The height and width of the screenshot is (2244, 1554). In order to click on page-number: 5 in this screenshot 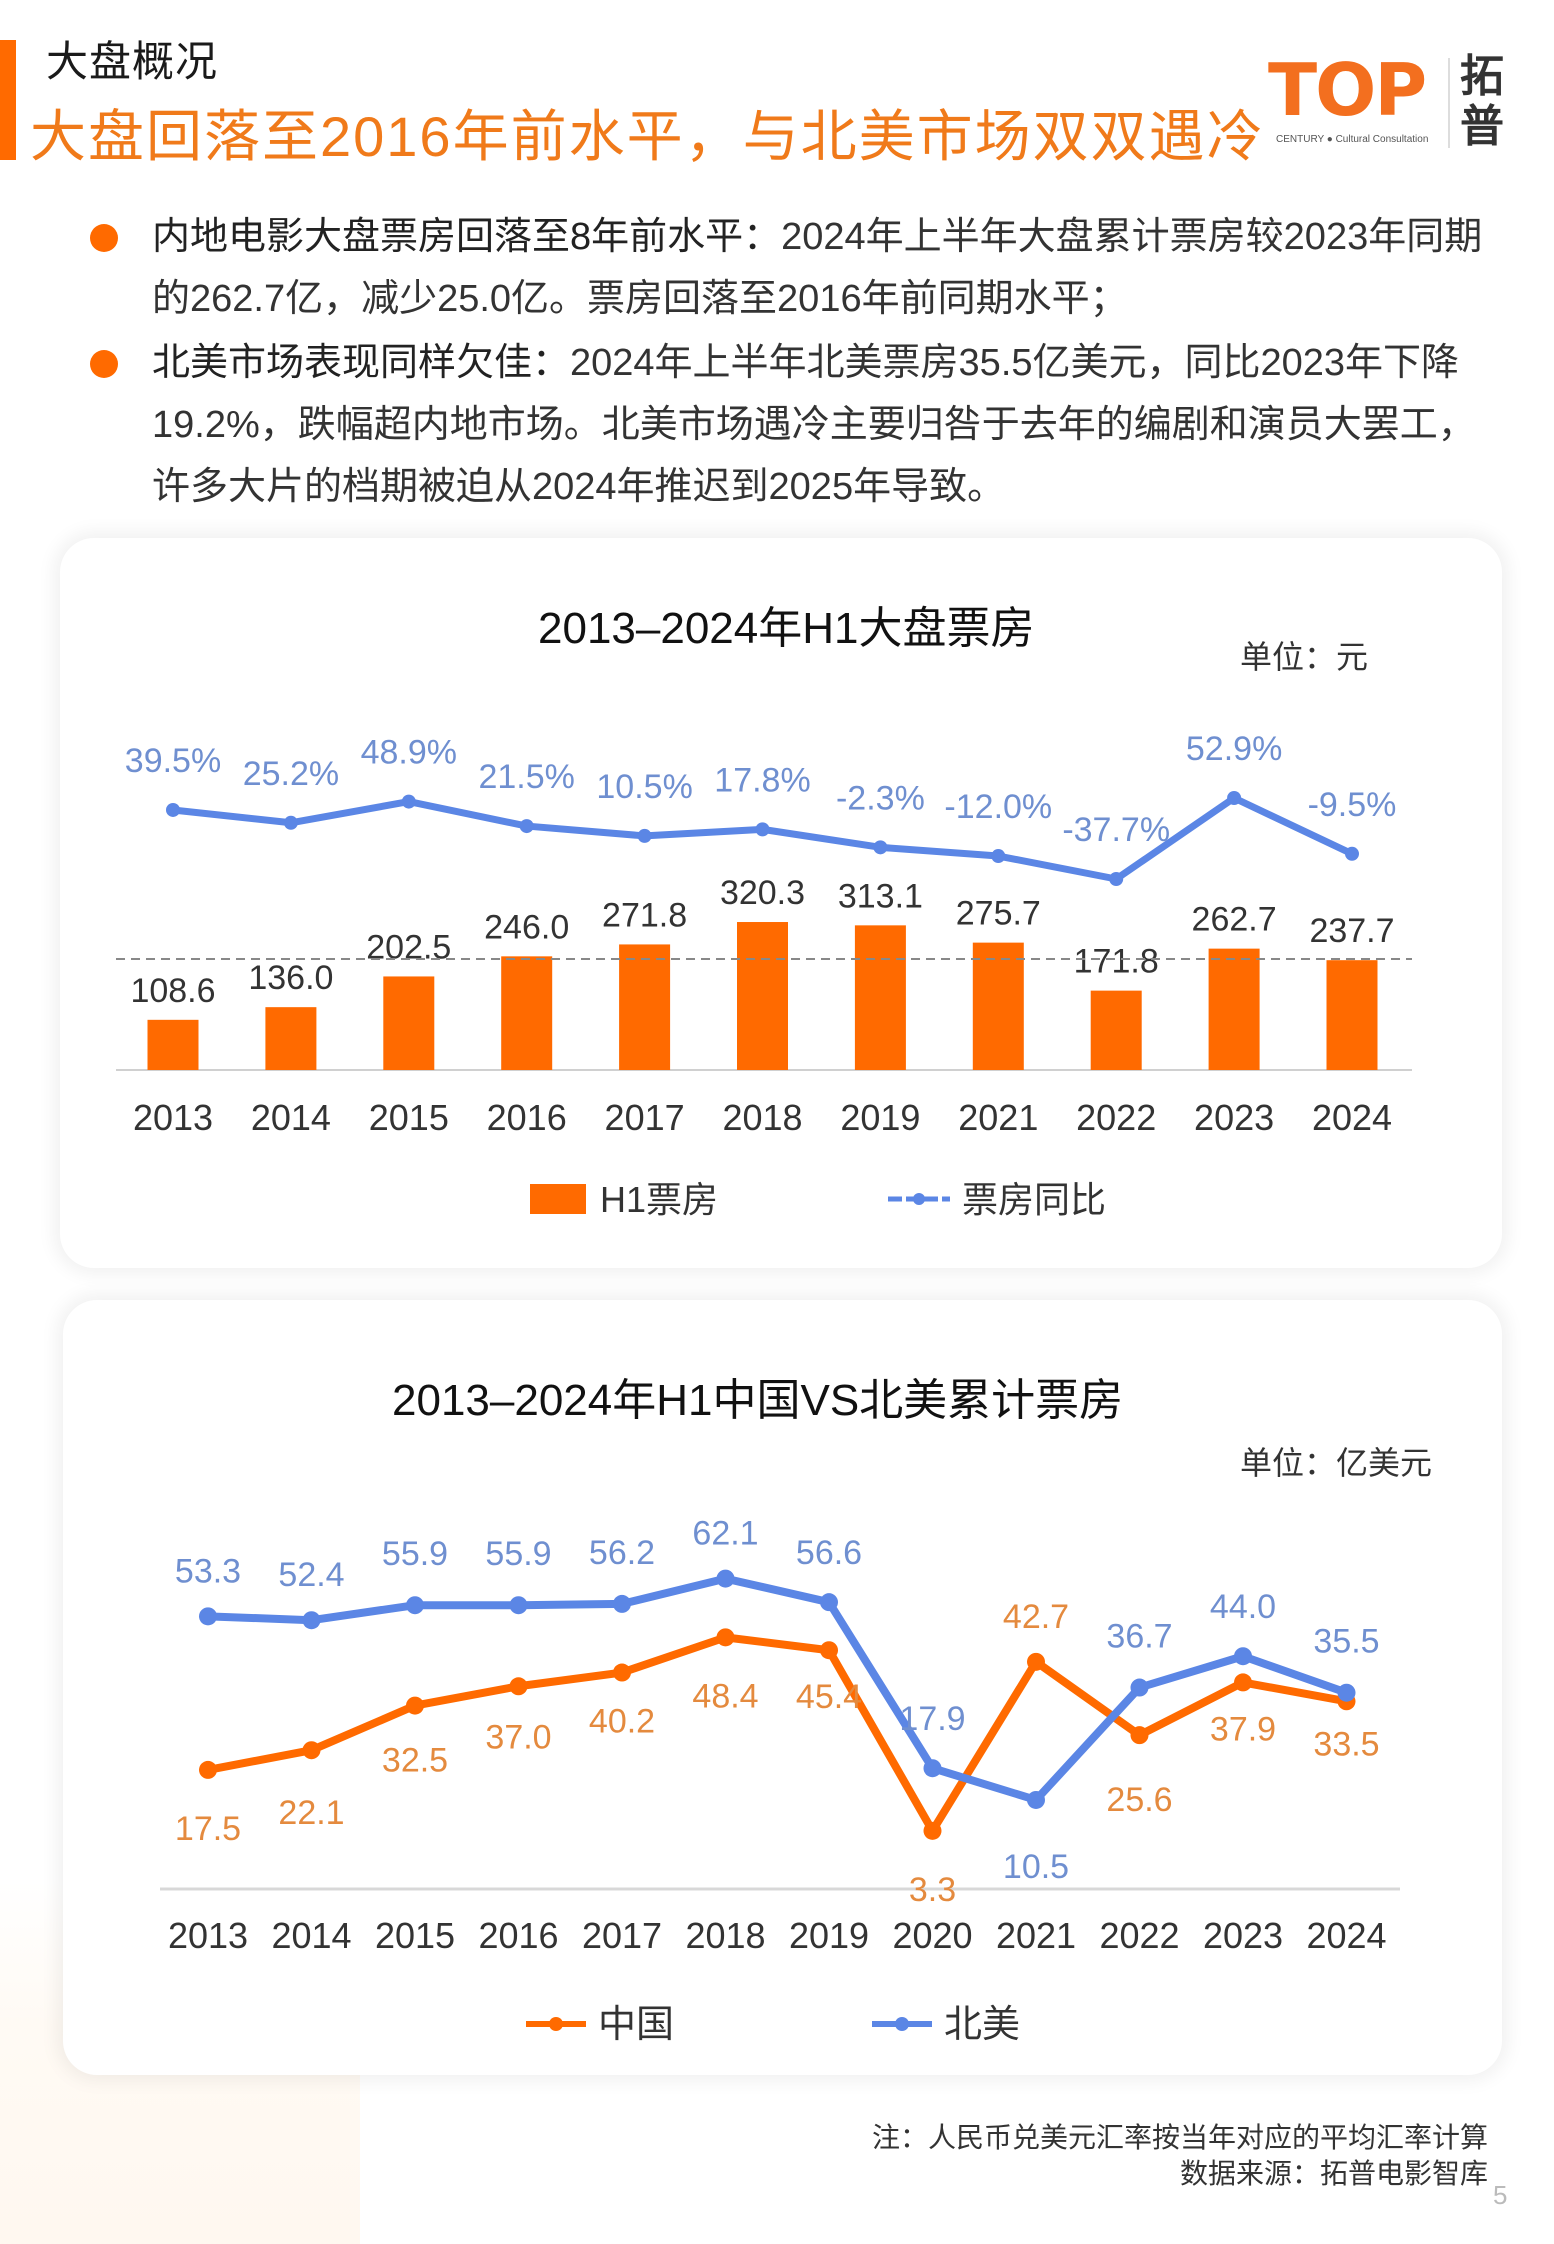, I will do `click(1500, 2195)`.